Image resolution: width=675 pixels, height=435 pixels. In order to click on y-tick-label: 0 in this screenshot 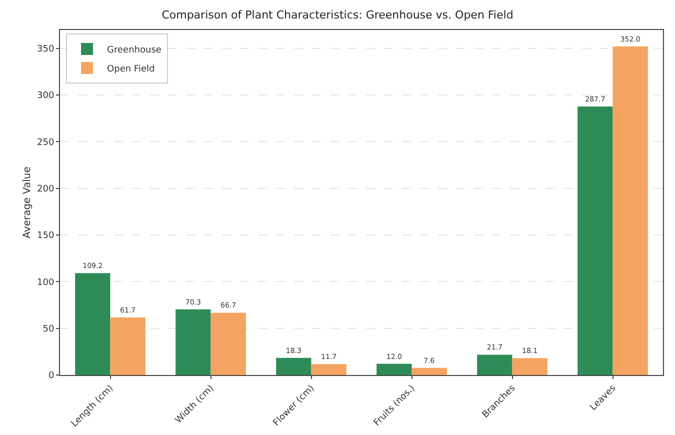, I will do `click(51, 376)`.